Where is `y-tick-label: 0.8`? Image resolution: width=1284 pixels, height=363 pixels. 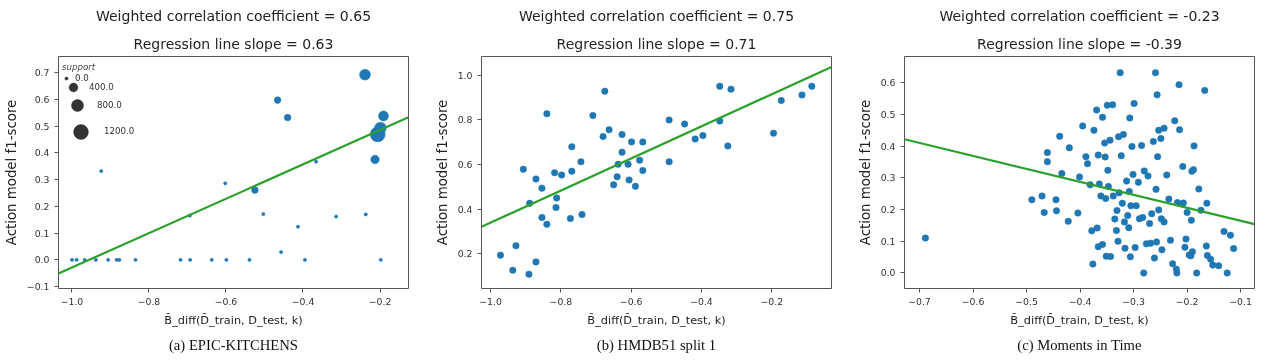 y-tick-label: 0.8 is located at coordinates (465, 120).